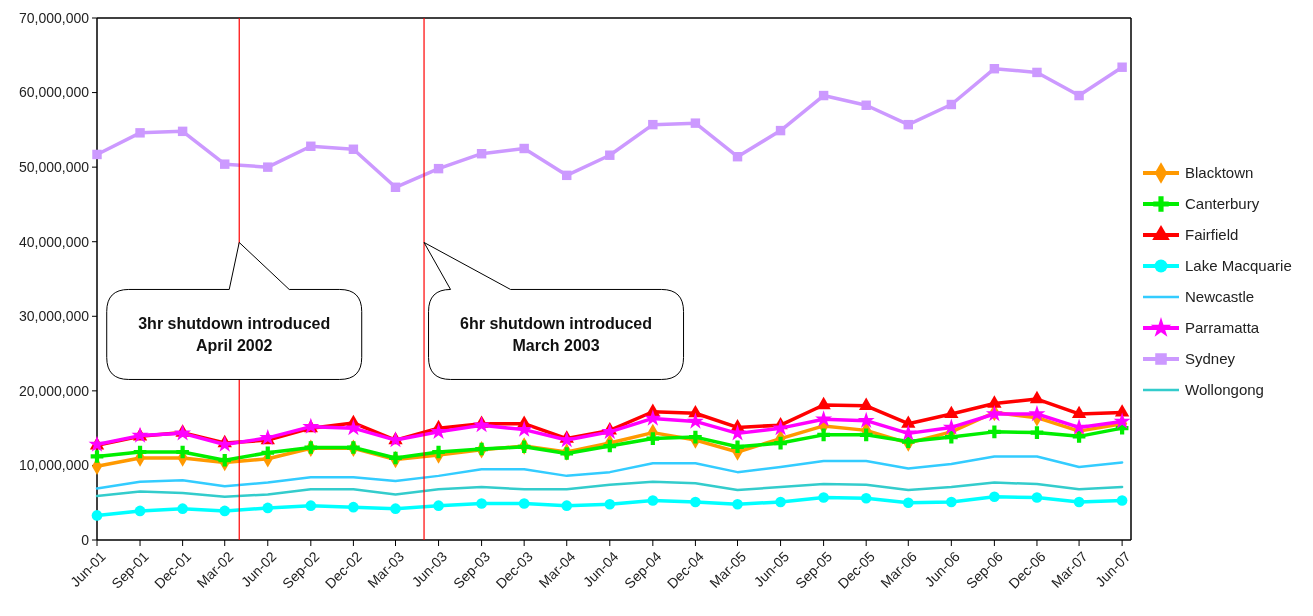 Image resolution: width=1313 pixels, height=616 pixels. I want to click on legend-label: Parramatta, so click(1222, 328).